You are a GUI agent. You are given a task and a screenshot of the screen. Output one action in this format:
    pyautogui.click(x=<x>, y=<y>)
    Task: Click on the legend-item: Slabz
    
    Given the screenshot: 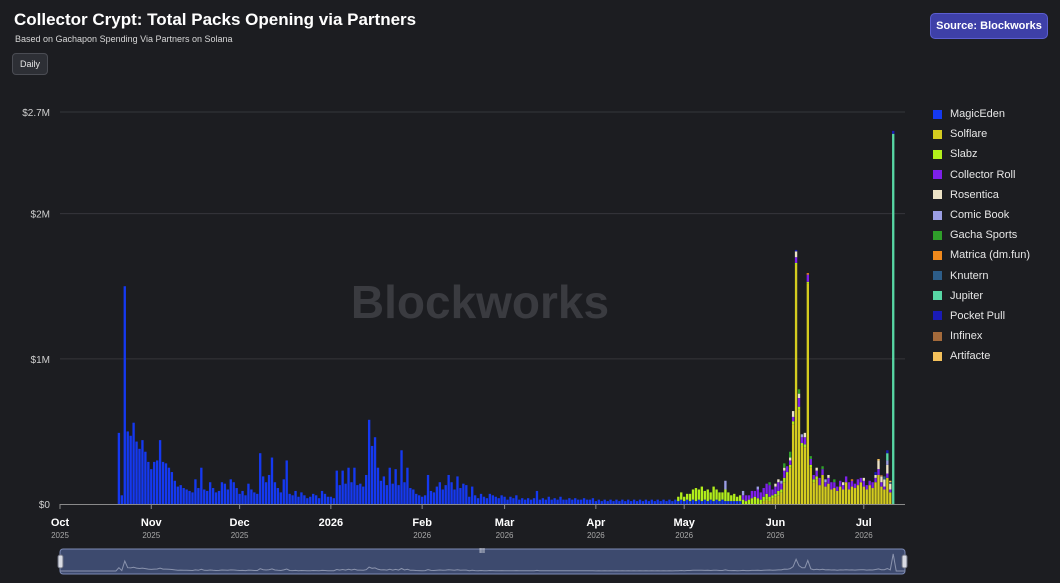 What is the action you would take?
    pyautogui.click(x=995, y=154)
    